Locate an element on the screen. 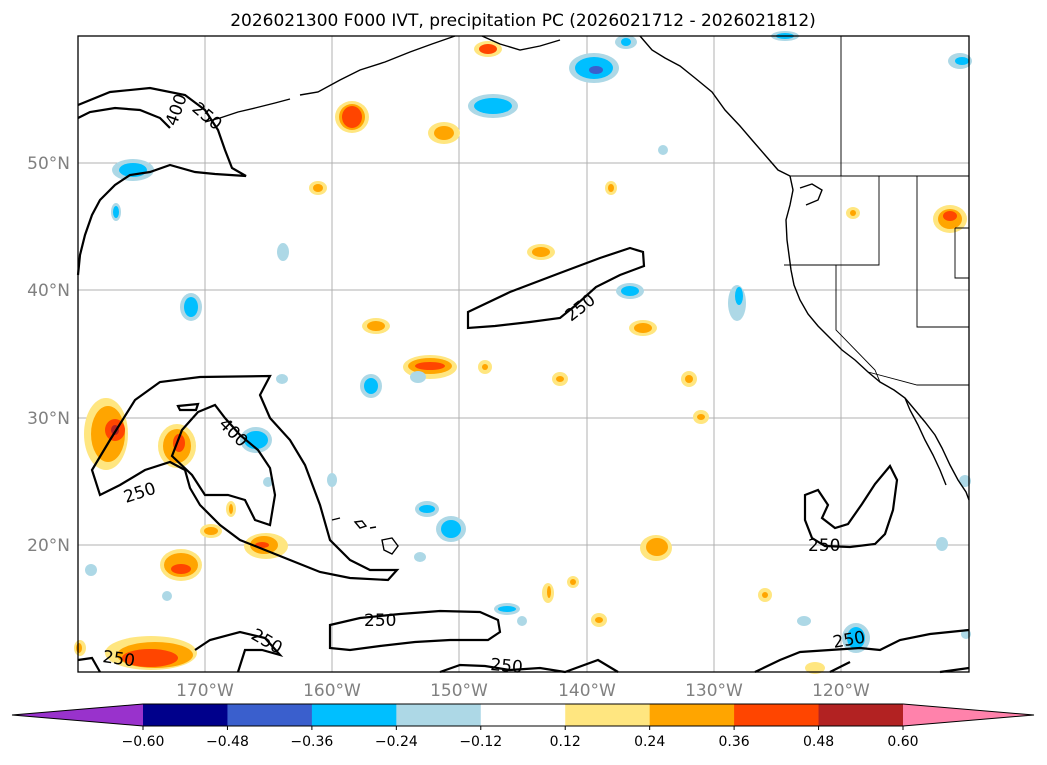 This screenshot has height=765, width=1047. lon-label: 150°W is located at coordinates (459, 691).